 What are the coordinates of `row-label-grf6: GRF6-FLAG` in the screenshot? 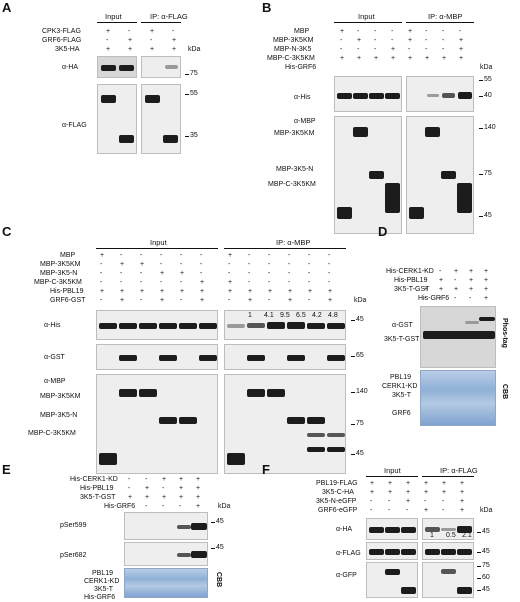 It's located at (62, 40).